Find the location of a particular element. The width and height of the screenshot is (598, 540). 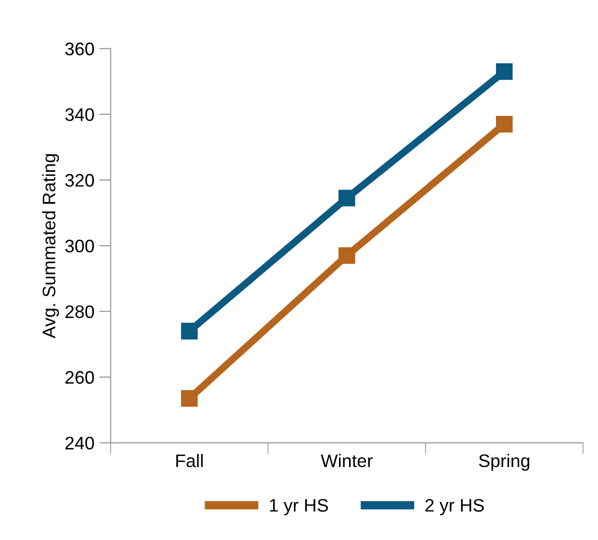

legend-label: 2 yr HS is located at coordinates (454, 507).